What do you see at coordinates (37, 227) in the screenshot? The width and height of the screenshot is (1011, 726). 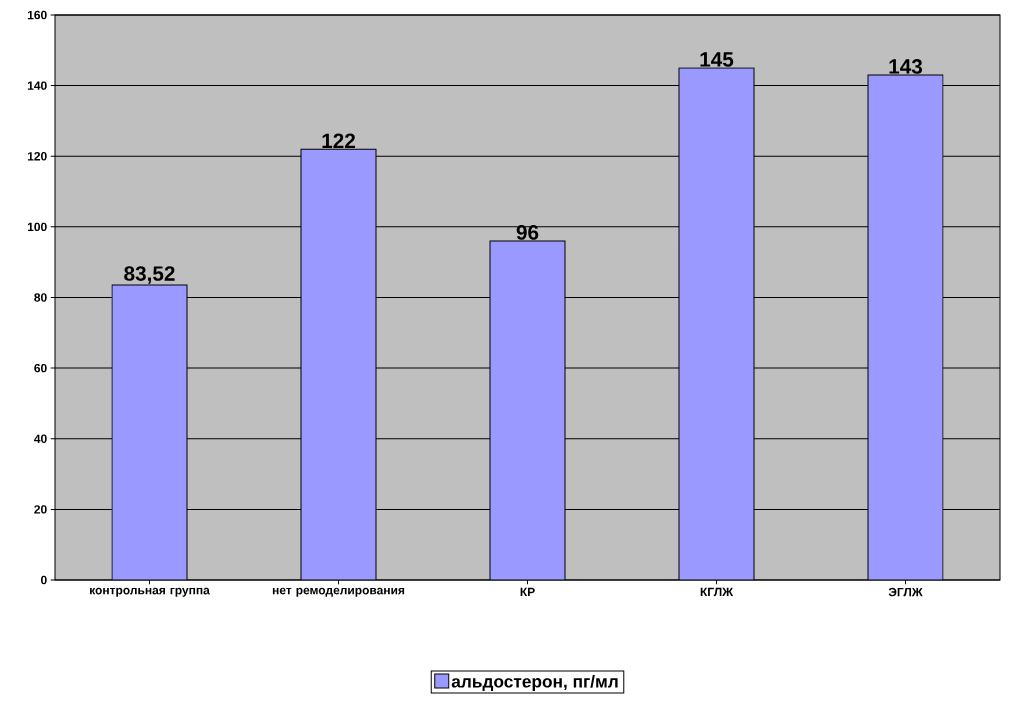 I see `y-tick-label: 100` at bounding box center [37, 227].